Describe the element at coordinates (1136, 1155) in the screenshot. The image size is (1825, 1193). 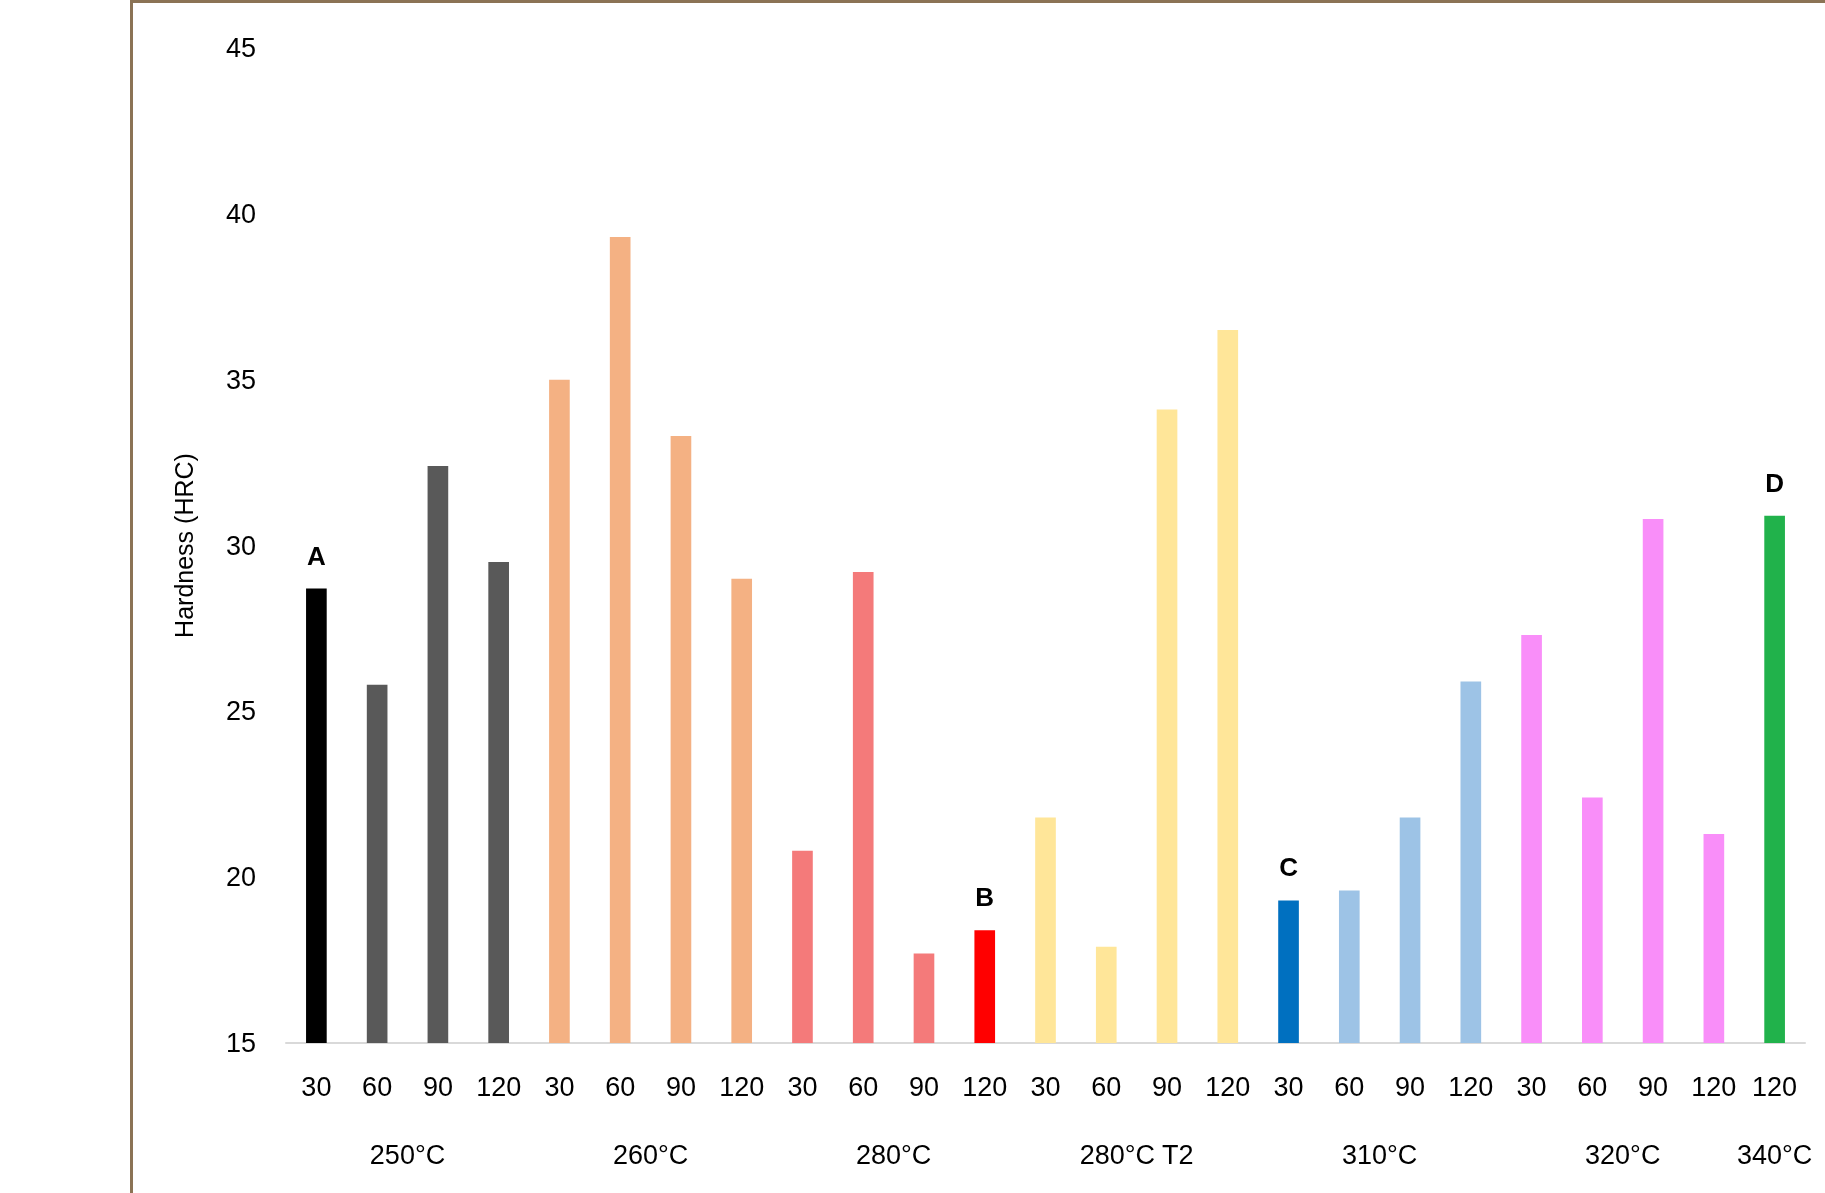
I see `text: 280°C T2` at that location.